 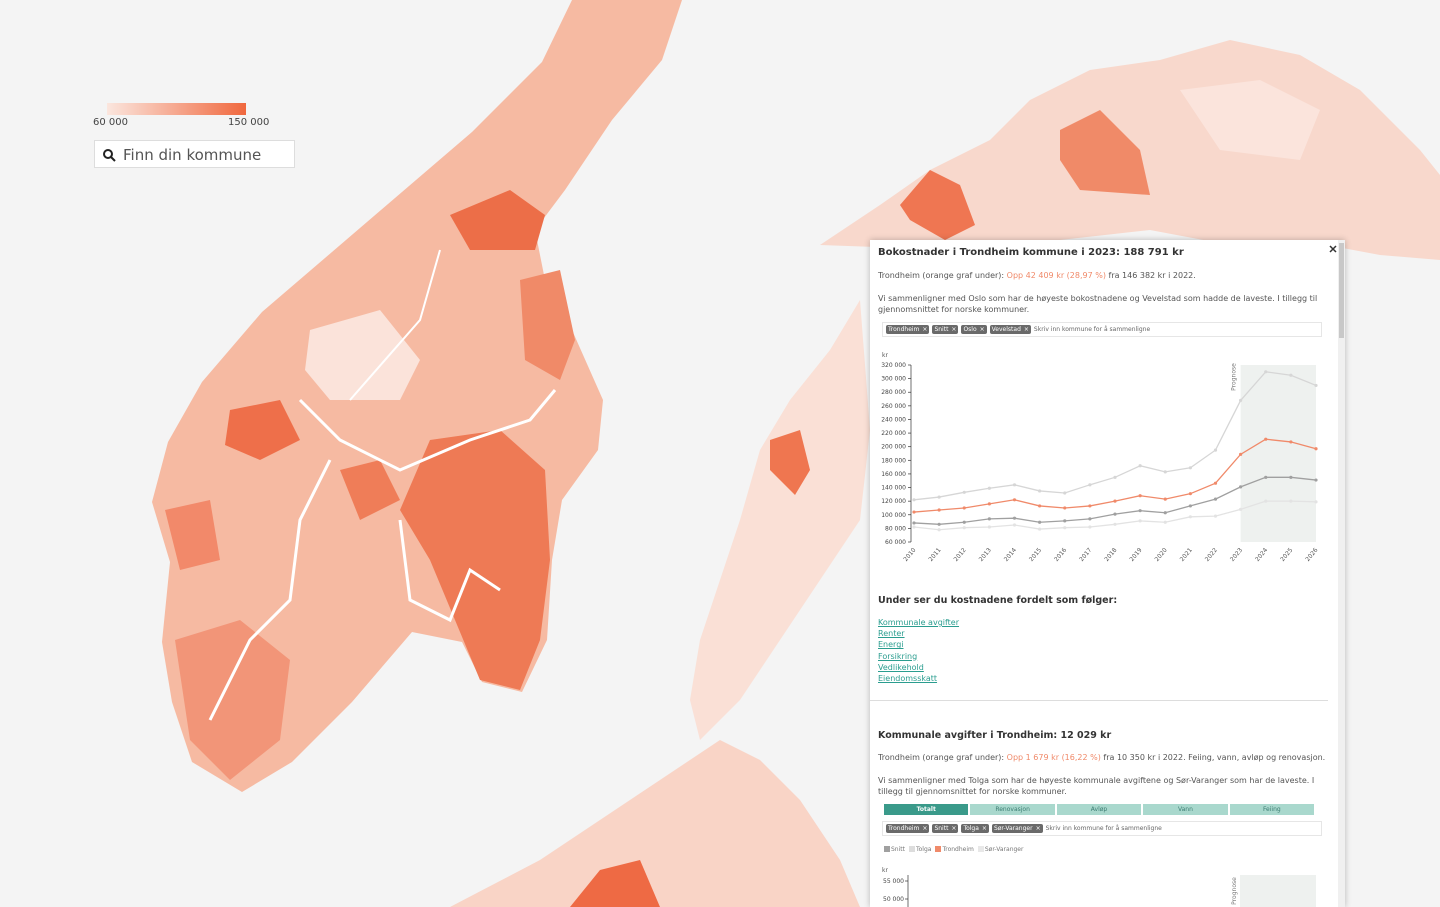 I want to click on x-tick-label: 2014, so click(x=1010, y=555).